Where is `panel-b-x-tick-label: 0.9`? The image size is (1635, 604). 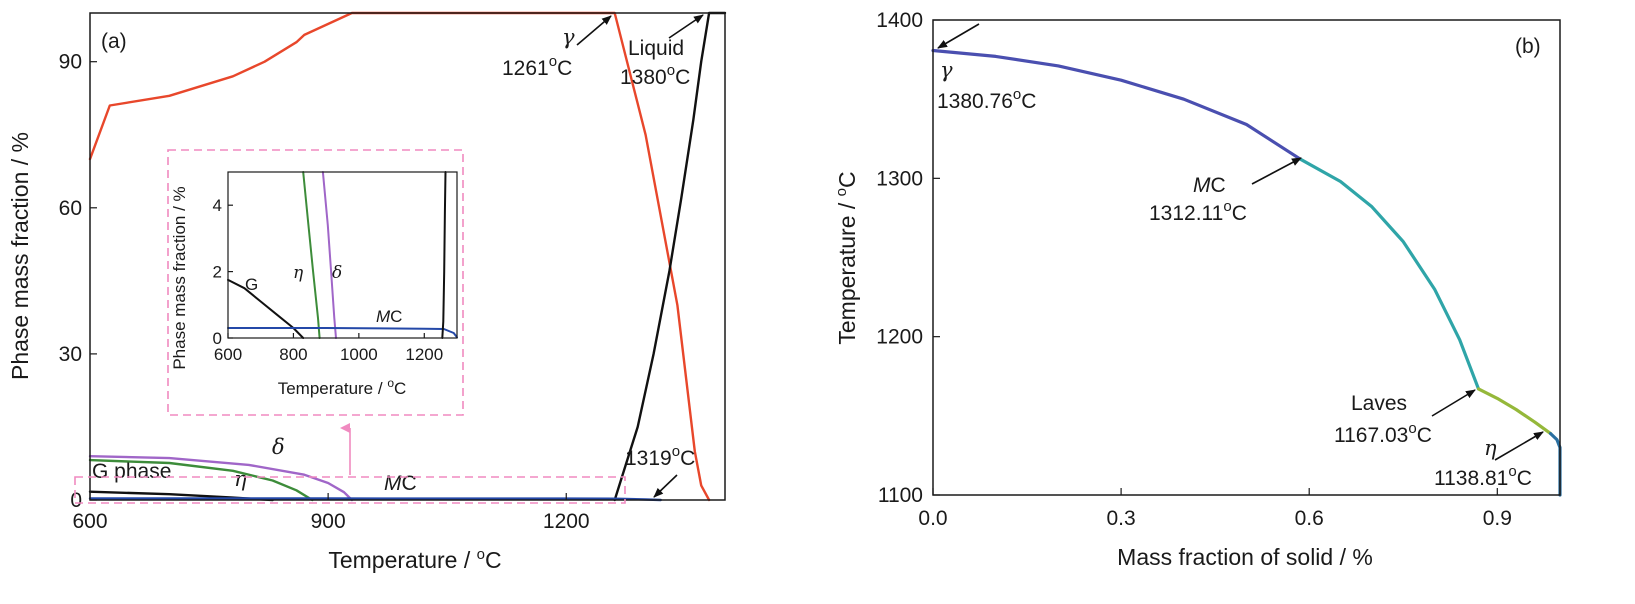 panel-b-x-tick-label: 0.9 is located at coordinates (1497, 518).